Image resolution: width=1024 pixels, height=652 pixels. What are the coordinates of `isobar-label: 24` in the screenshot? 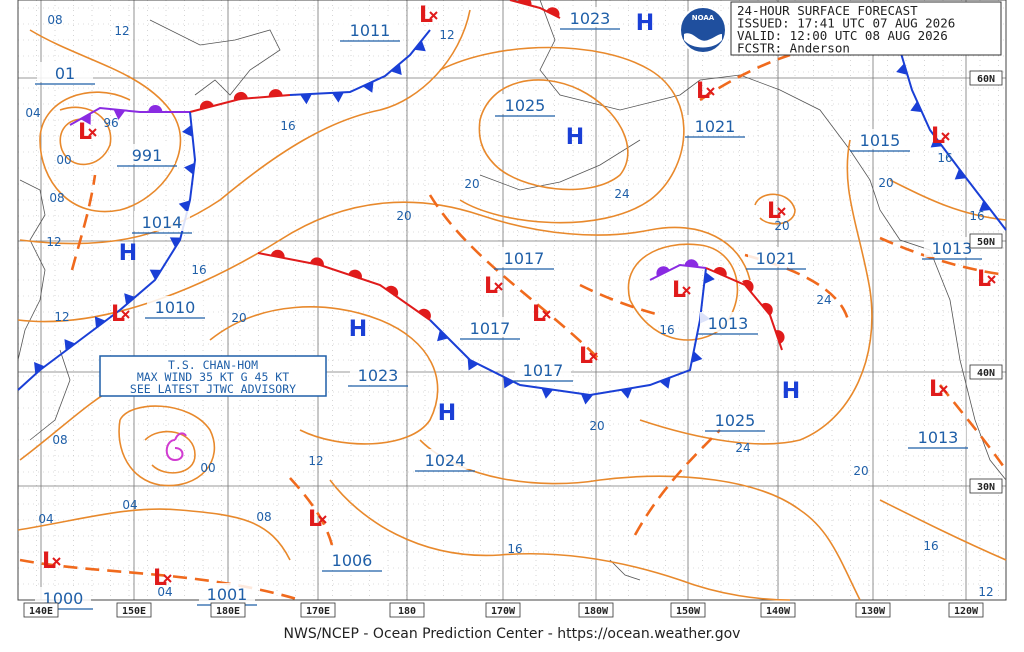 It's located at (823, 300).